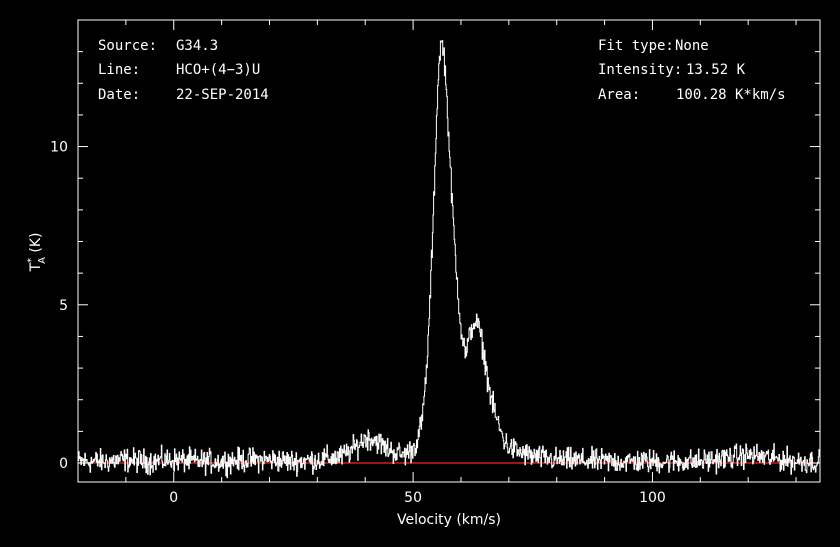  Describe the element at coordinates (197, 46) in the screenshot. I see `source-value: G34.3` at that location.